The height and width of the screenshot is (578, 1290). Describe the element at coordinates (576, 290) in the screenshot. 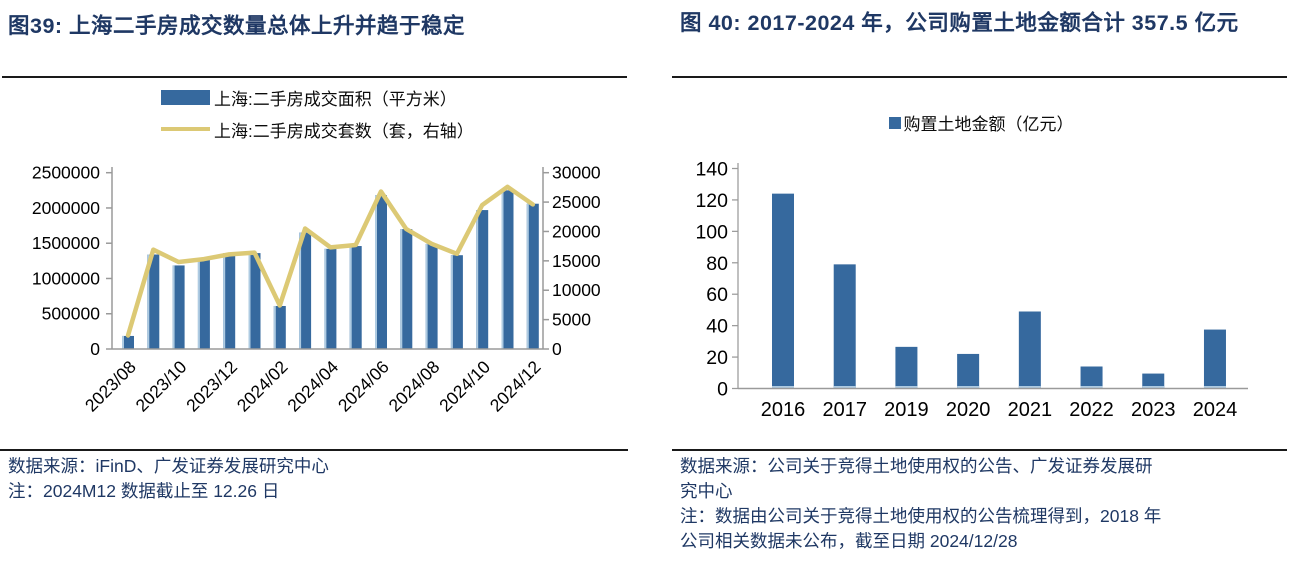

I see `right-axis-tick-label: 10000` at that location.